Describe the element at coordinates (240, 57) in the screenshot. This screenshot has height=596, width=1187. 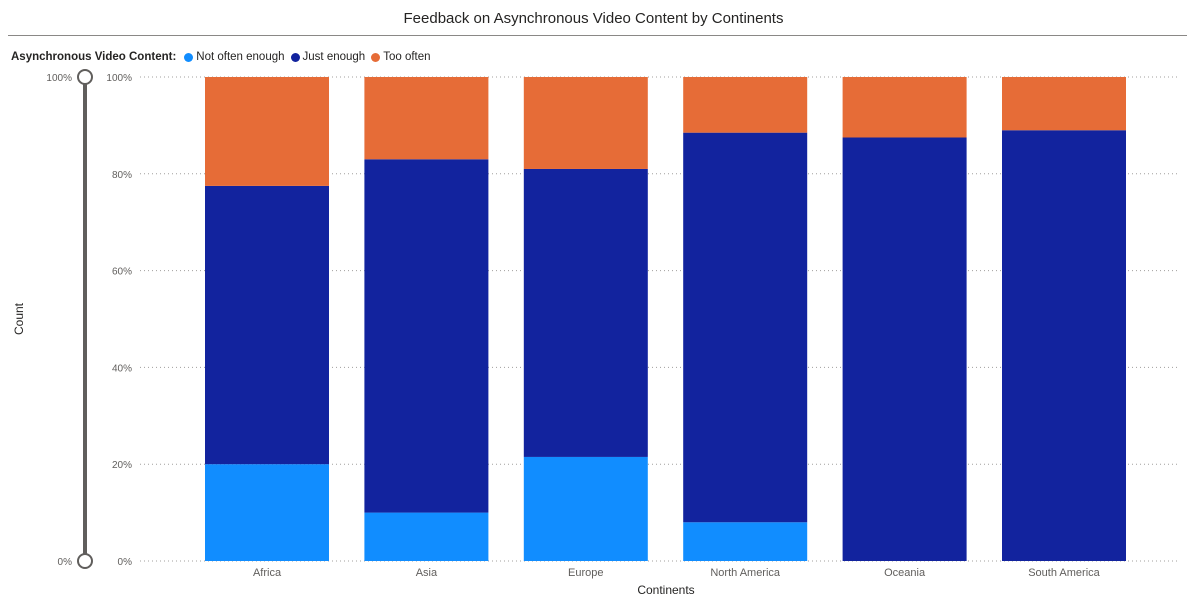
I see `legend-label: Not often enough` at that location.